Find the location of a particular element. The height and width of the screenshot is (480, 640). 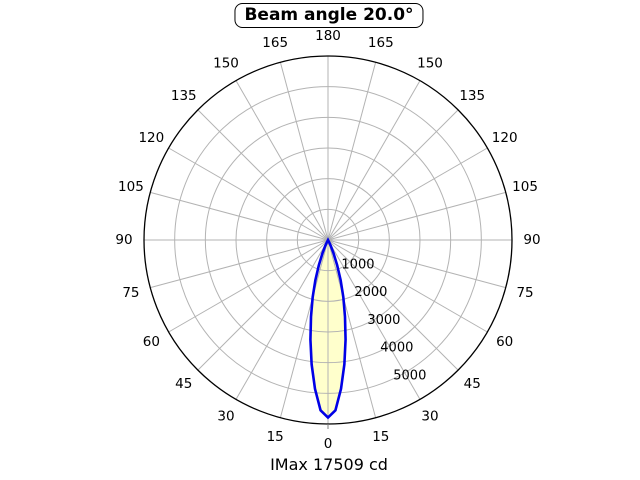

radius-tick-label: 5000 is located at coordinates (409, 375).